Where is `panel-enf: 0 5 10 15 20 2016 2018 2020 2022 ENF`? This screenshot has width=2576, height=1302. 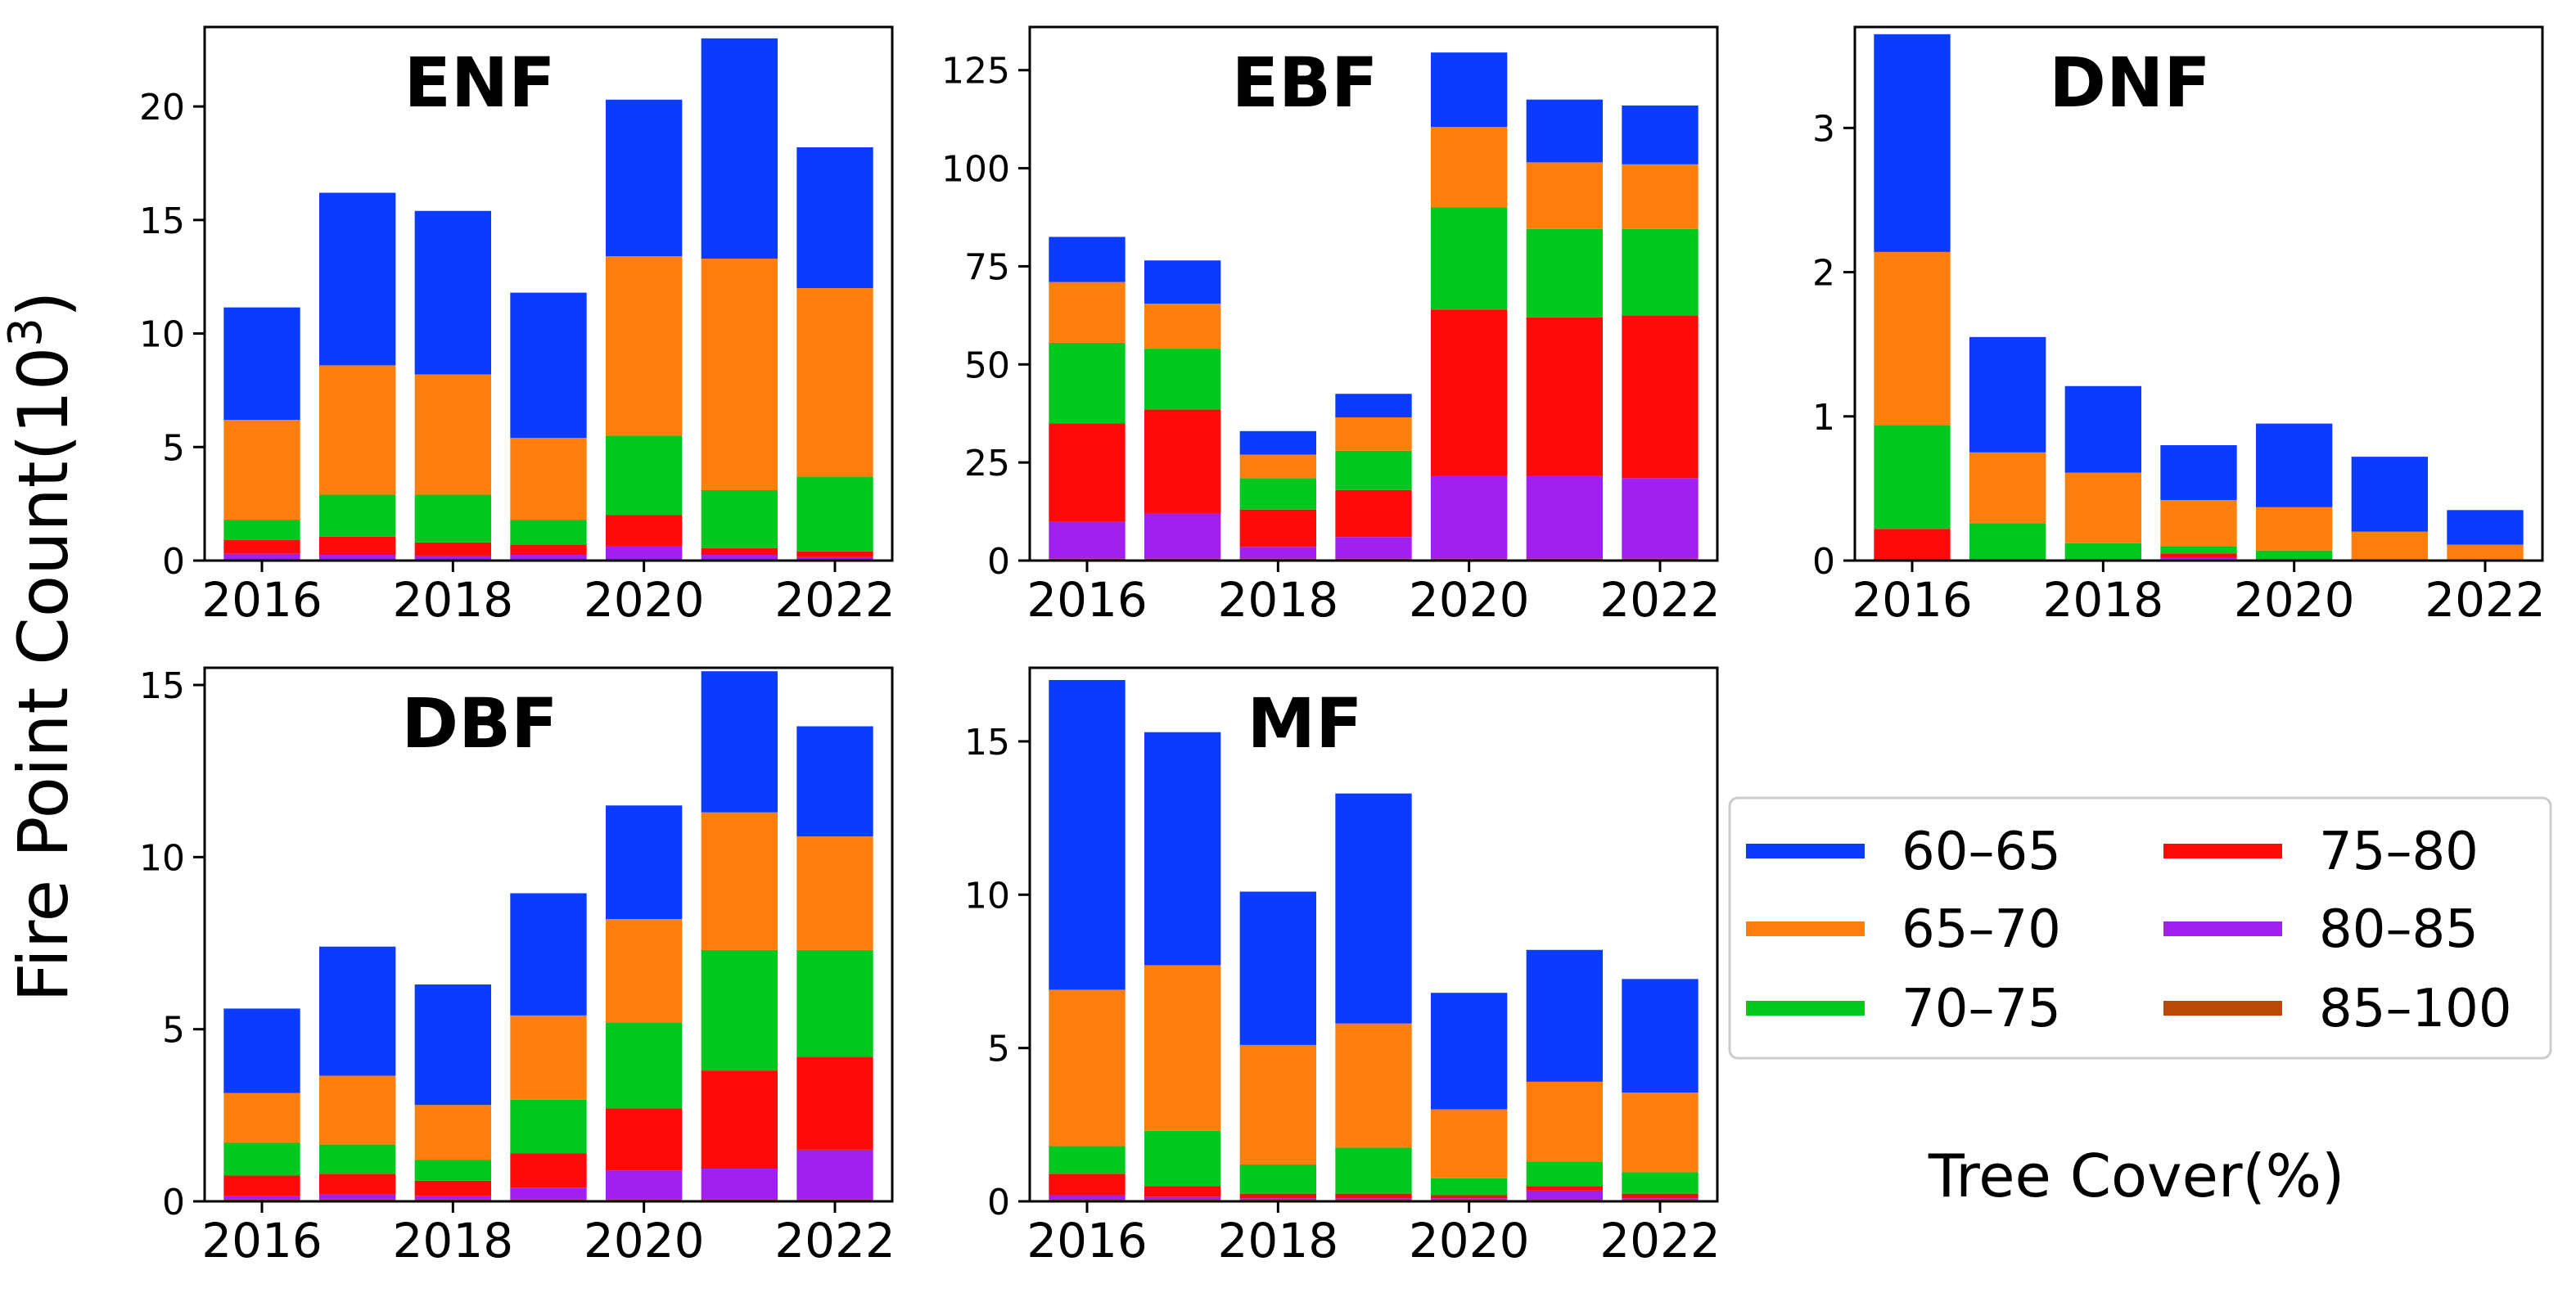 panel-enf: 0 5 10 15 20 2016 2018 2020 2022 ENF is located at coordinates (517, 326).